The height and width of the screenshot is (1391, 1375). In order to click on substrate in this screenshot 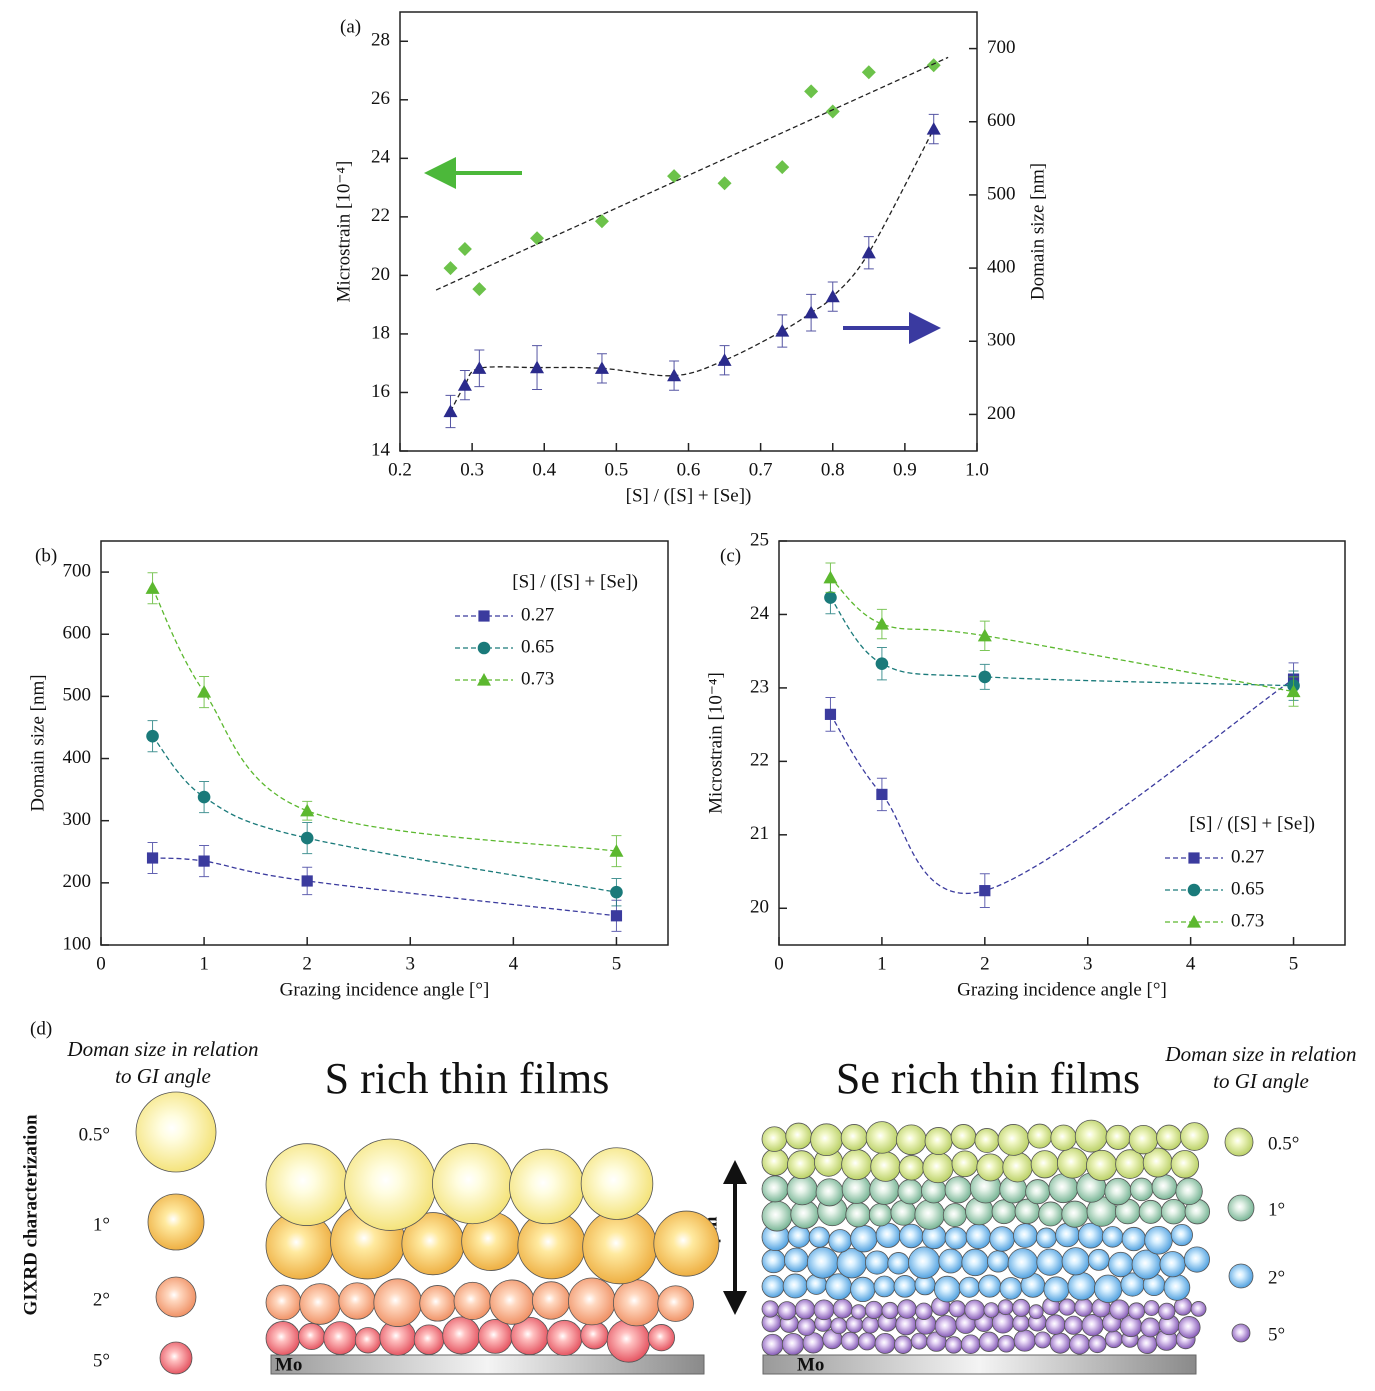, I will do `click(979, 1364)`.